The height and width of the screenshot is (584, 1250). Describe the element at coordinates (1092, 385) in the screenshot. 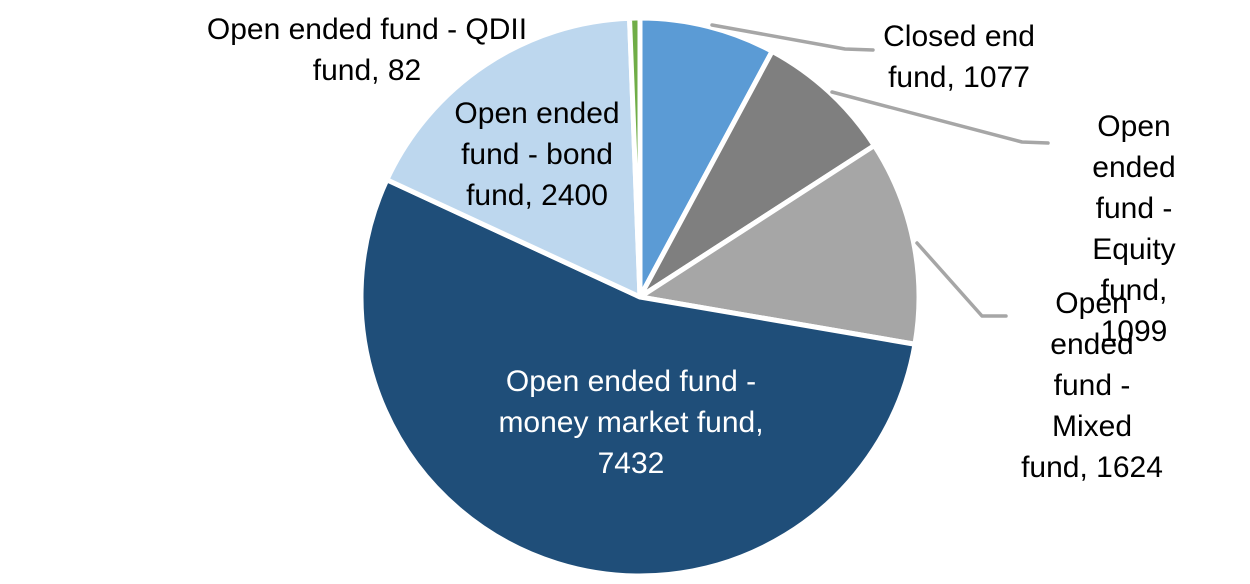

I see `data-label-mixed-fund: Open ended fund - Mixed fund, 1624` at that location.